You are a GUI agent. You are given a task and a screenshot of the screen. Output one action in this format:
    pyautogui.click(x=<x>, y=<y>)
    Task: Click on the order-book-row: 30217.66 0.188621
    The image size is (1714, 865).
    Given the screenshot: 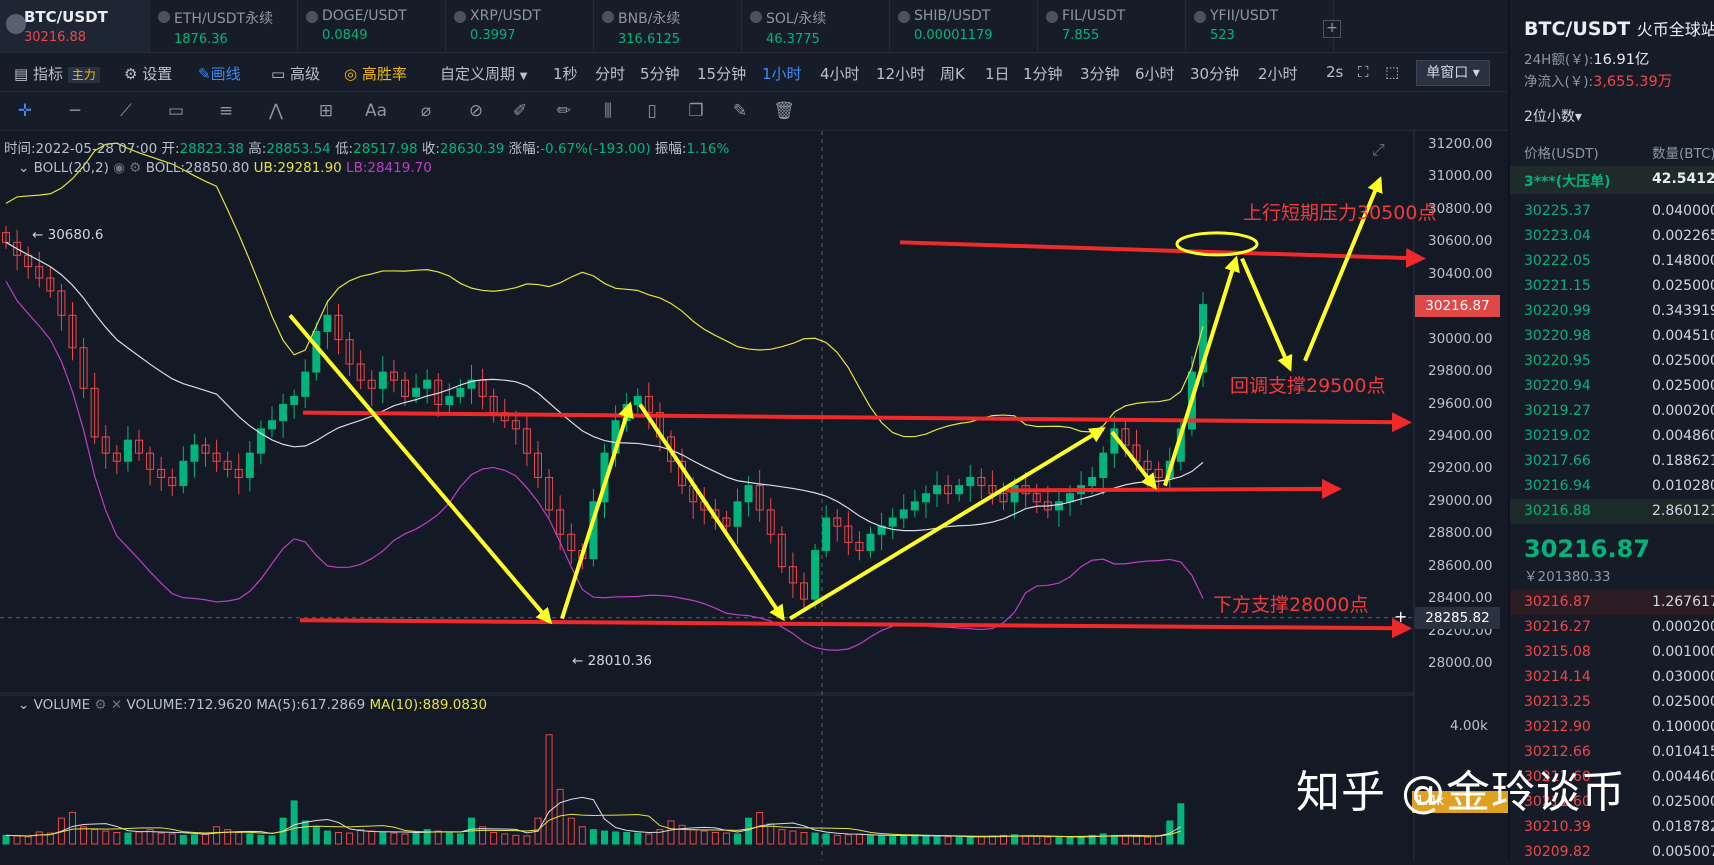 What is the action you would take?
    pyautogui.click(x=1612, y=461)
    